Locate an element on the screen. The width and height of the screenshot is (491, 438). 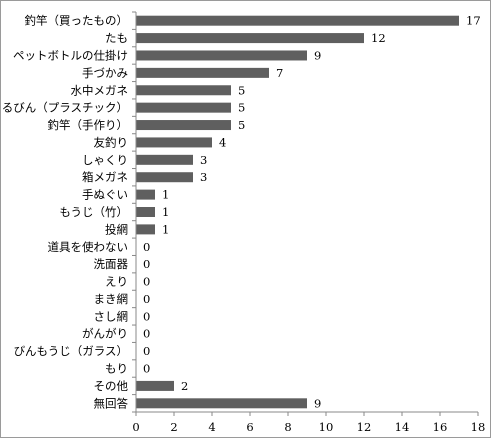
category-label: まき網 is located at coordinates (111, 299).